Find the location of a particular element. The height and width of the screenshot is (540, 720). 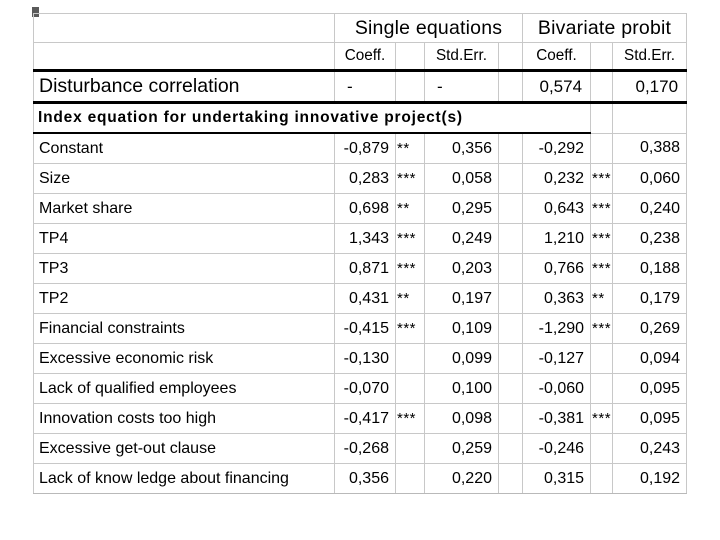

coeff-bivariate-cell: -0,246 is located at coordinates (557, 448).